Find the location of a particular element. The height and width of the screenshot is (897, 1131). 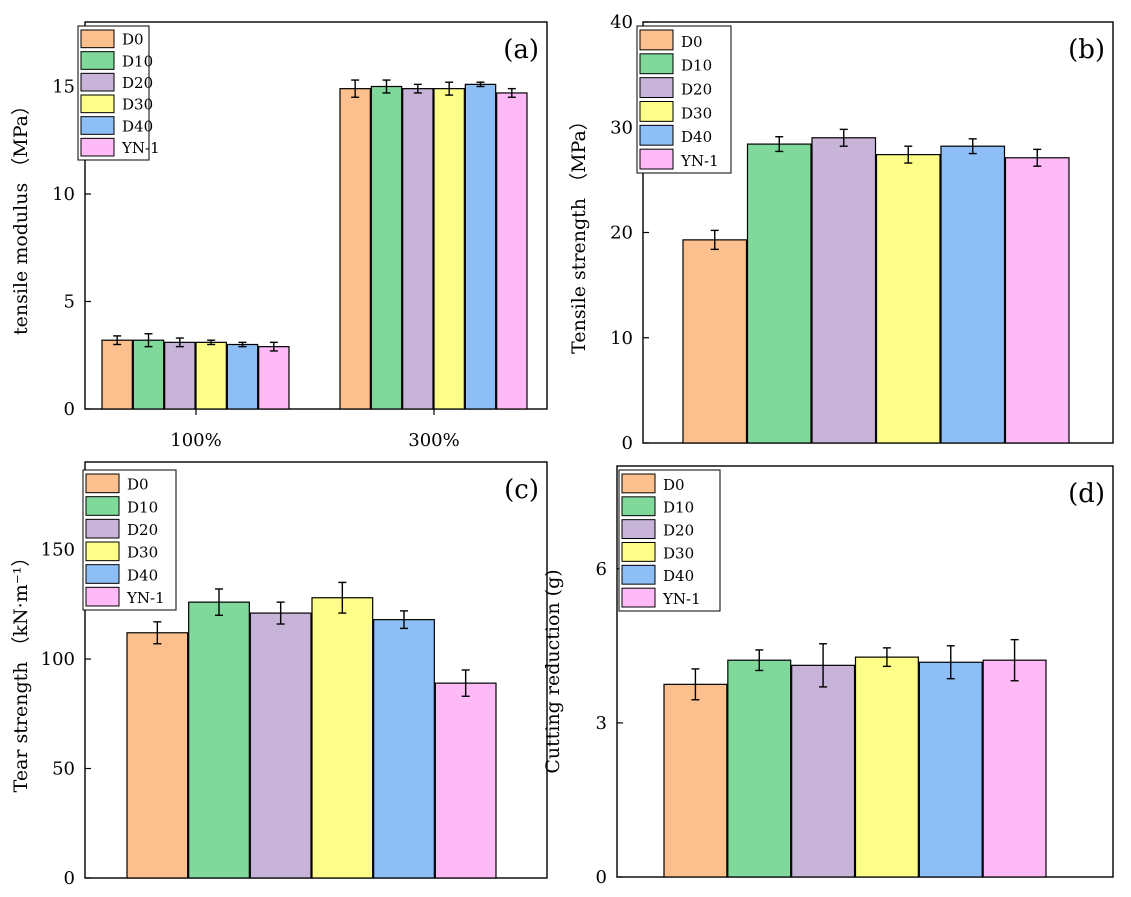

bar-d10-100pct is located at coordinates (148, 374).